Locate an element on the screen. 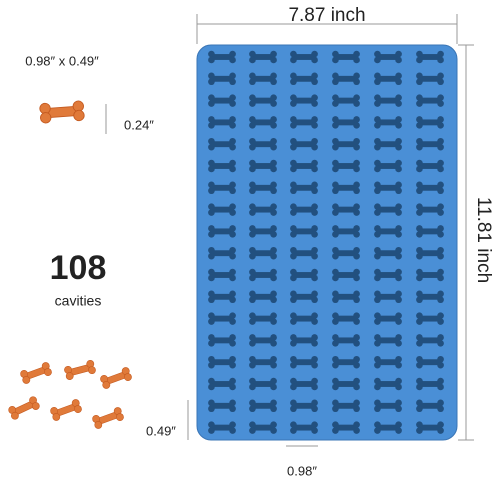  cavity-count-label: cavities is located at coordinates (78, 301).